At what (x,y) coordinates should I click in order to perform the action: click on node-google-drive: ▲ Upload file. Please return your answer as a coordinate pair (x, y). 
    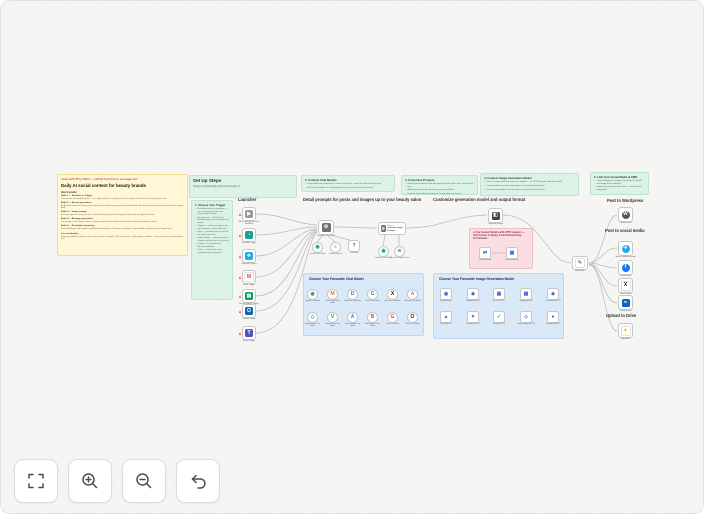
    Looking at the image, I should click on (625, 331).